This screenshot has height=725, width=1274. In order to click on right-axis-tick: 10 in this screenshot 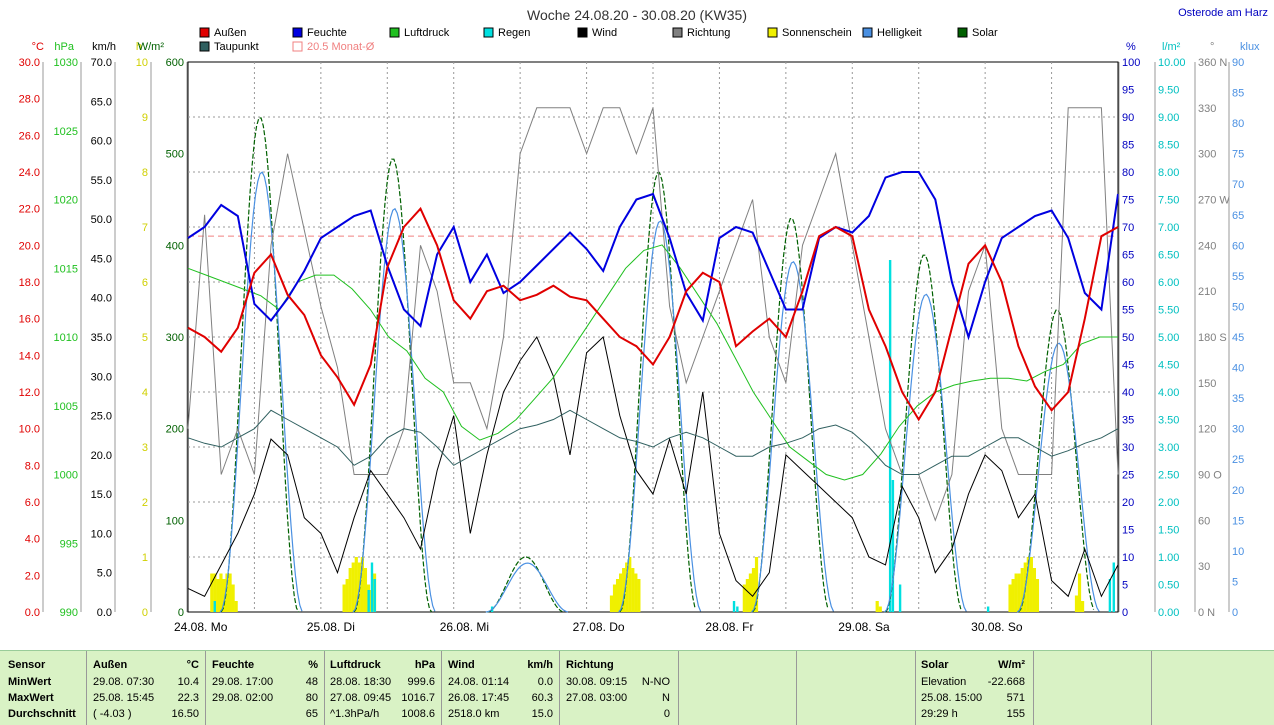, I will do `click(1128, 558)`.